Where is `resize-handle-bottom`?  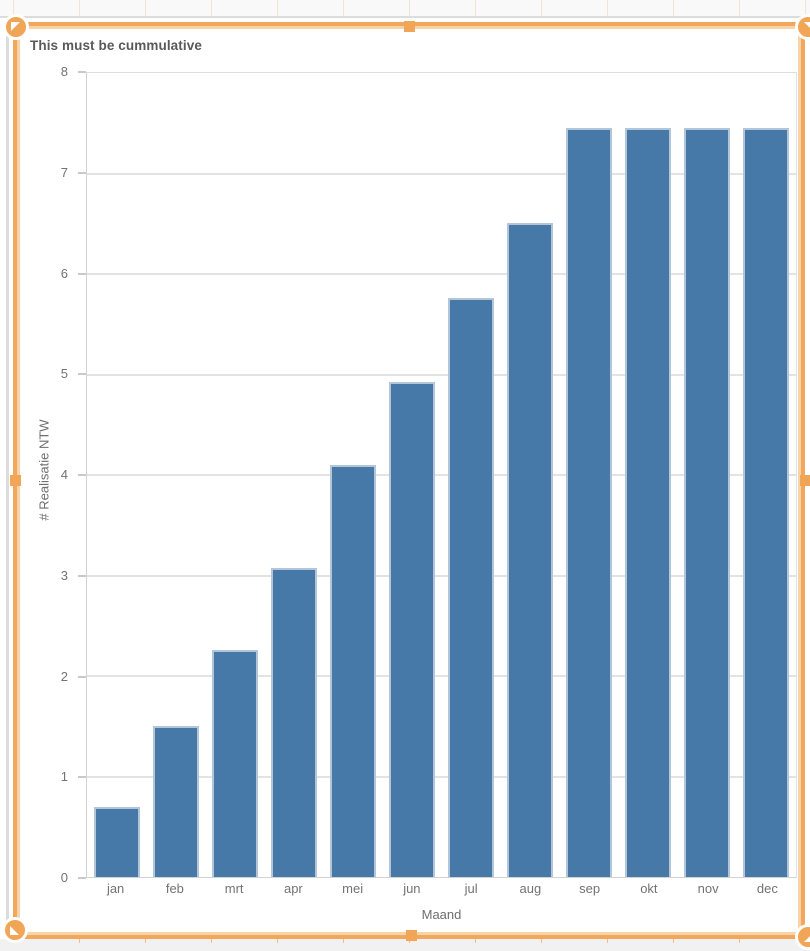
resize-handle-bottom is located at coordinates (411, 935).